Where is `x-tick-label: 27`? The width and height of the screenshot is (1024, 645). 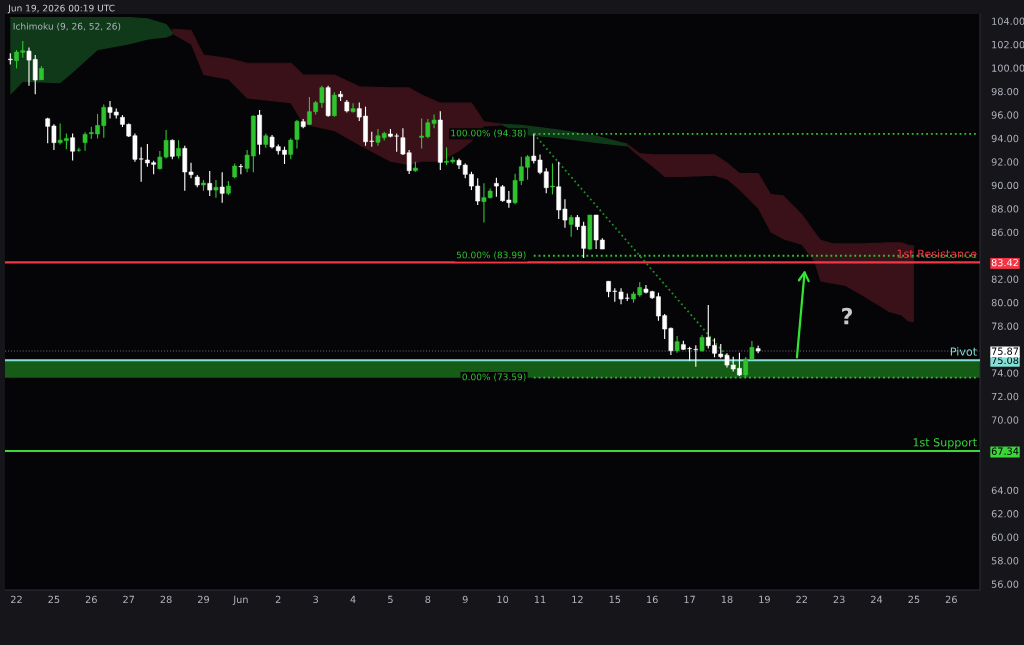 x-tick-label: 27 is located at coordinates (129, 599).